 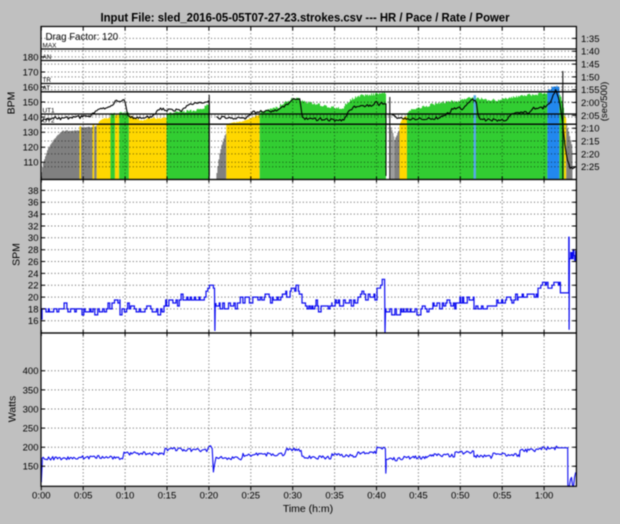 What do you see at coordinates (590, 90) in the screenshot?
I see `svg-text: 1:55` at bounding box center [590, 90].